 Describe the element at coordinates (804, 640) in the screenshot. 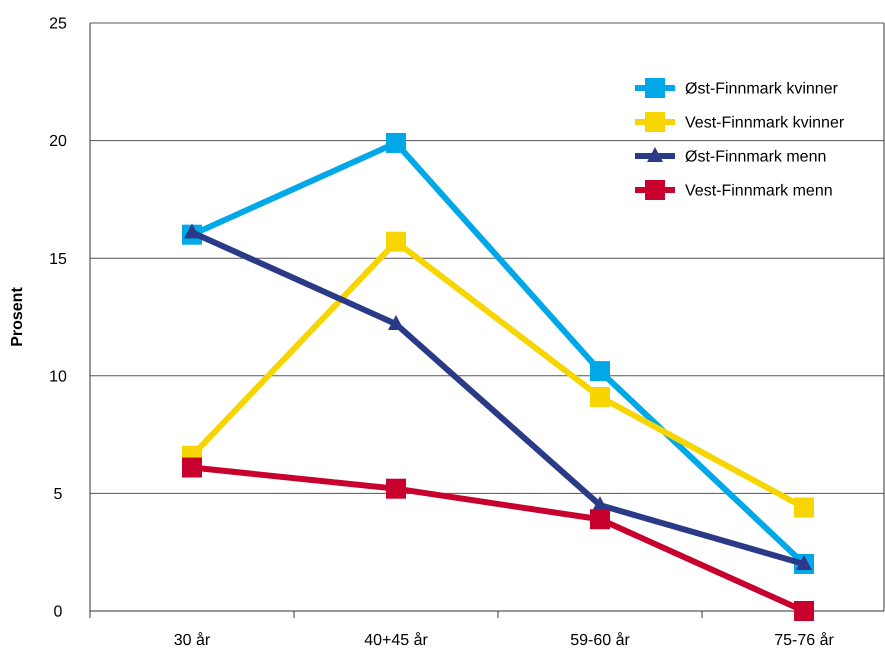

I see `x-tick-label: 75-76 år` at that location.